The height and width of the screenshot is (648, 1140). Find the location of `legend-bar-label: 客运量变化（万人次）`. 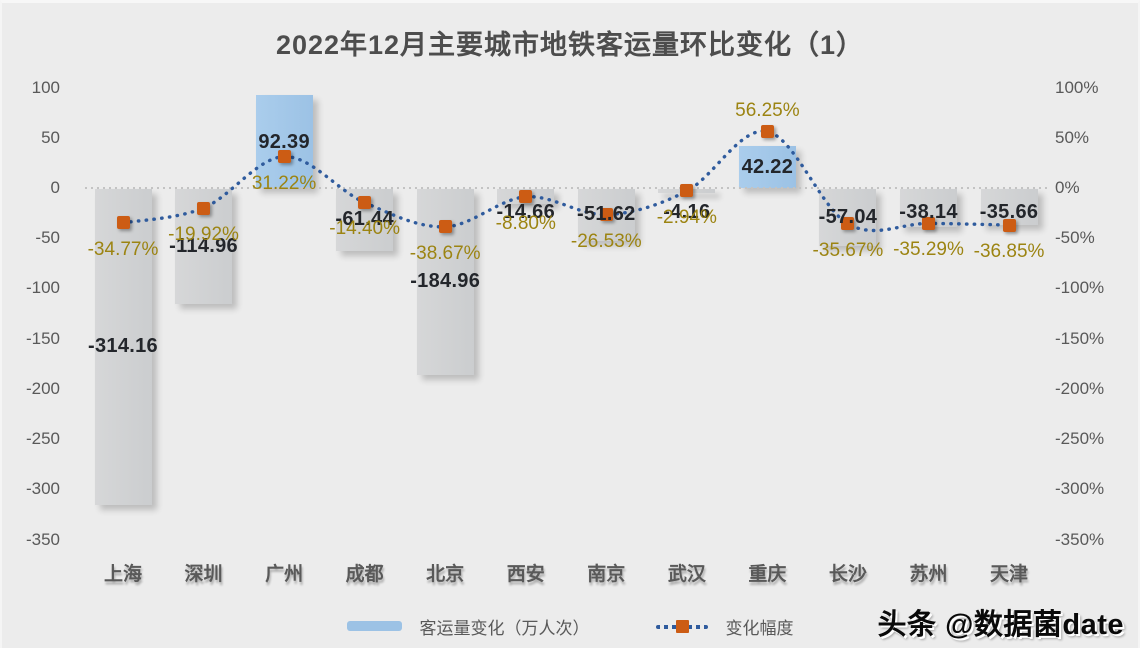

legend-bar-label: 客运量变化（万人次） is located at coordinates (504, 628).